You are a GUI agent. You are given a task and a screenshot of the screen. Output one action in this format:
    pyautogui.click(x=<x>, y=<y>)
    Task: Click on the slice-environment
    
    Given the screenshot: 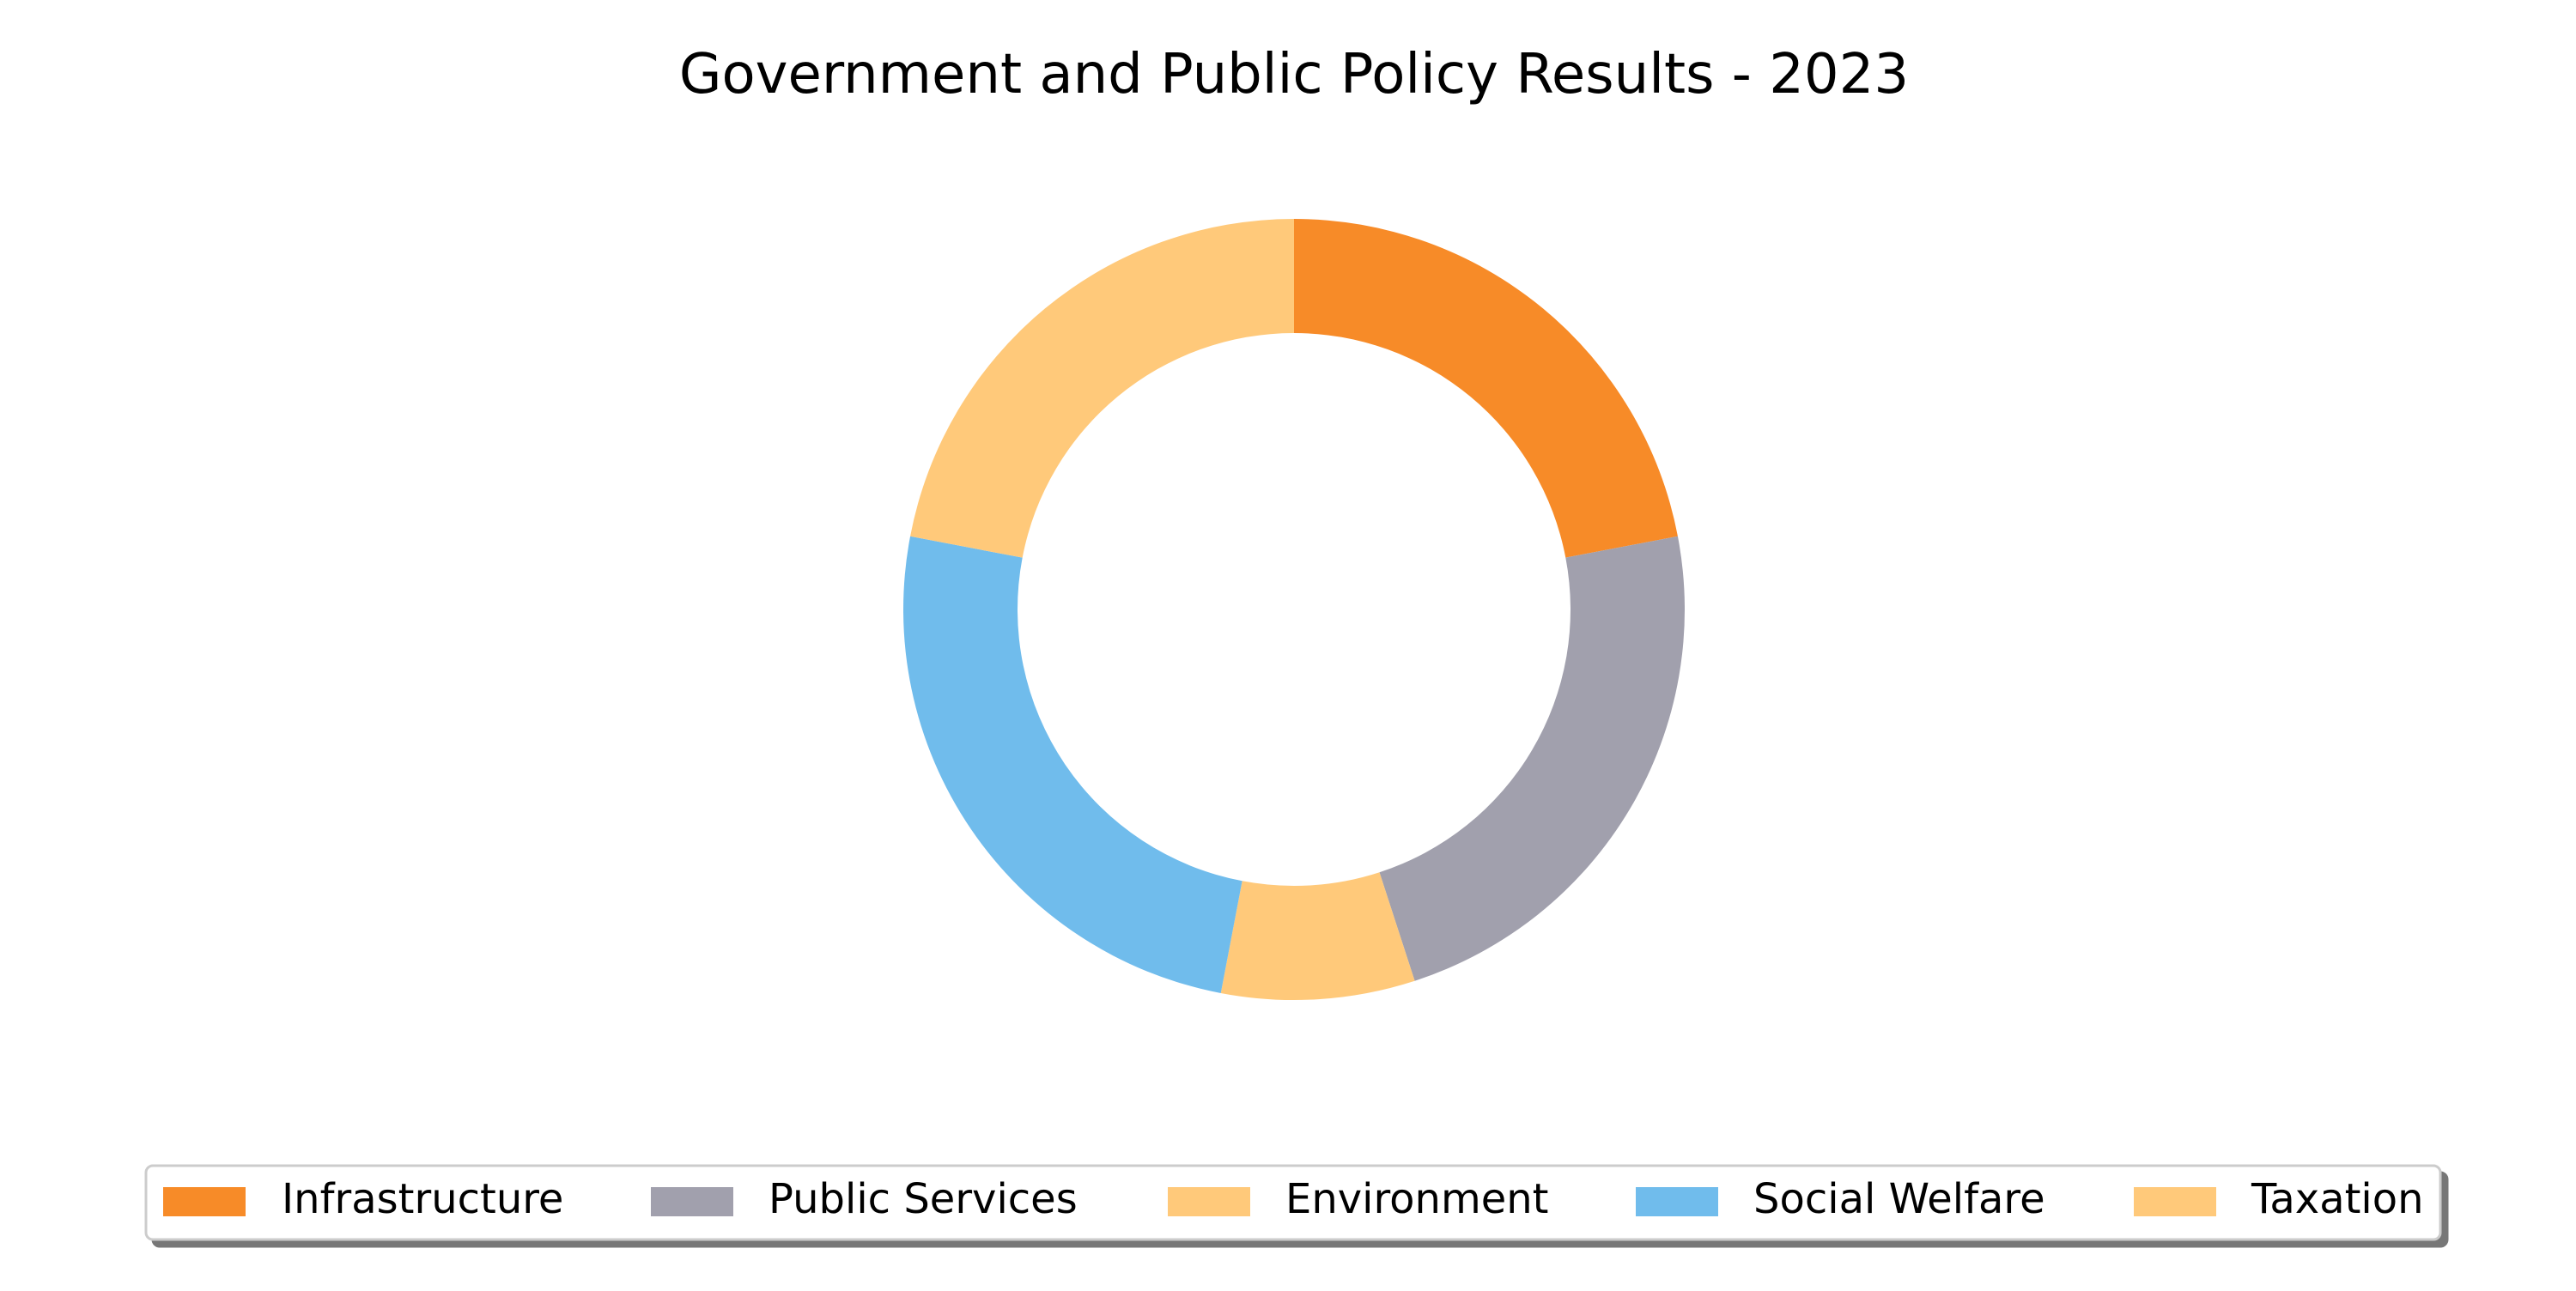 What is the action you would take?
    pyautogui.click(x=1317, y=936)
    